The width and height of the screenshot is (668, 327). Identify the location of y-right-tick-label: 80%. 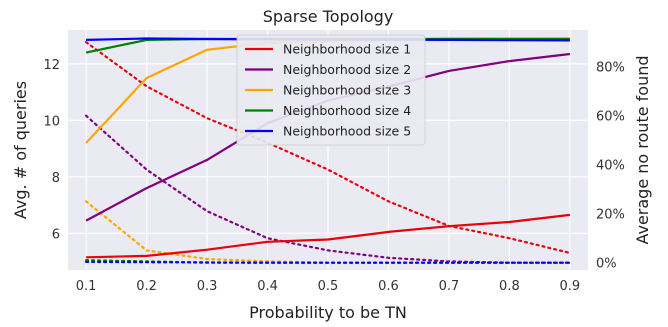
(610, 68).